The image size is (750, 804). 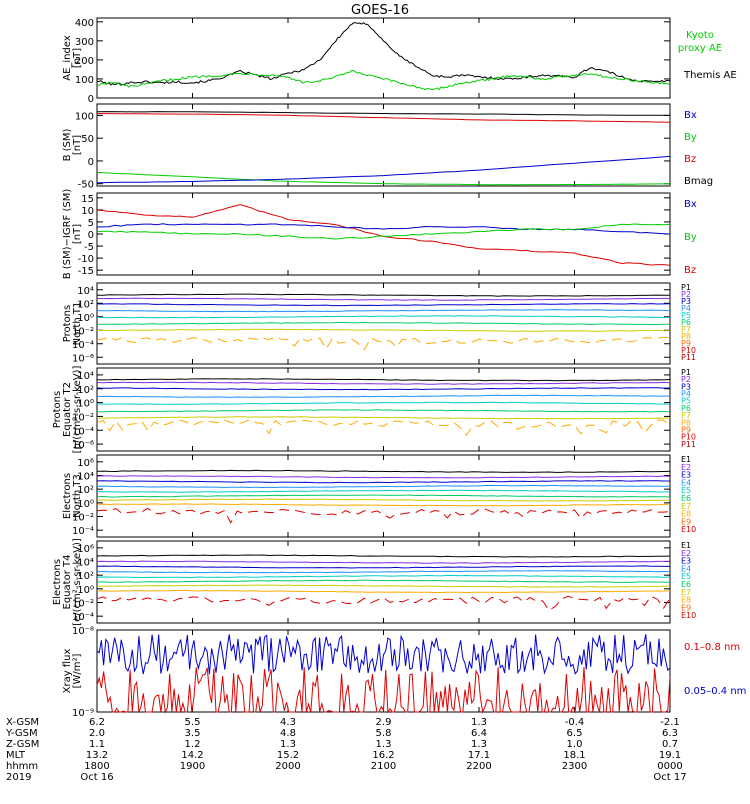 What do you see at coordinates (686, 301) in the screenshot?
I see `legend-entry: P3` at bounding box center [686, 301].